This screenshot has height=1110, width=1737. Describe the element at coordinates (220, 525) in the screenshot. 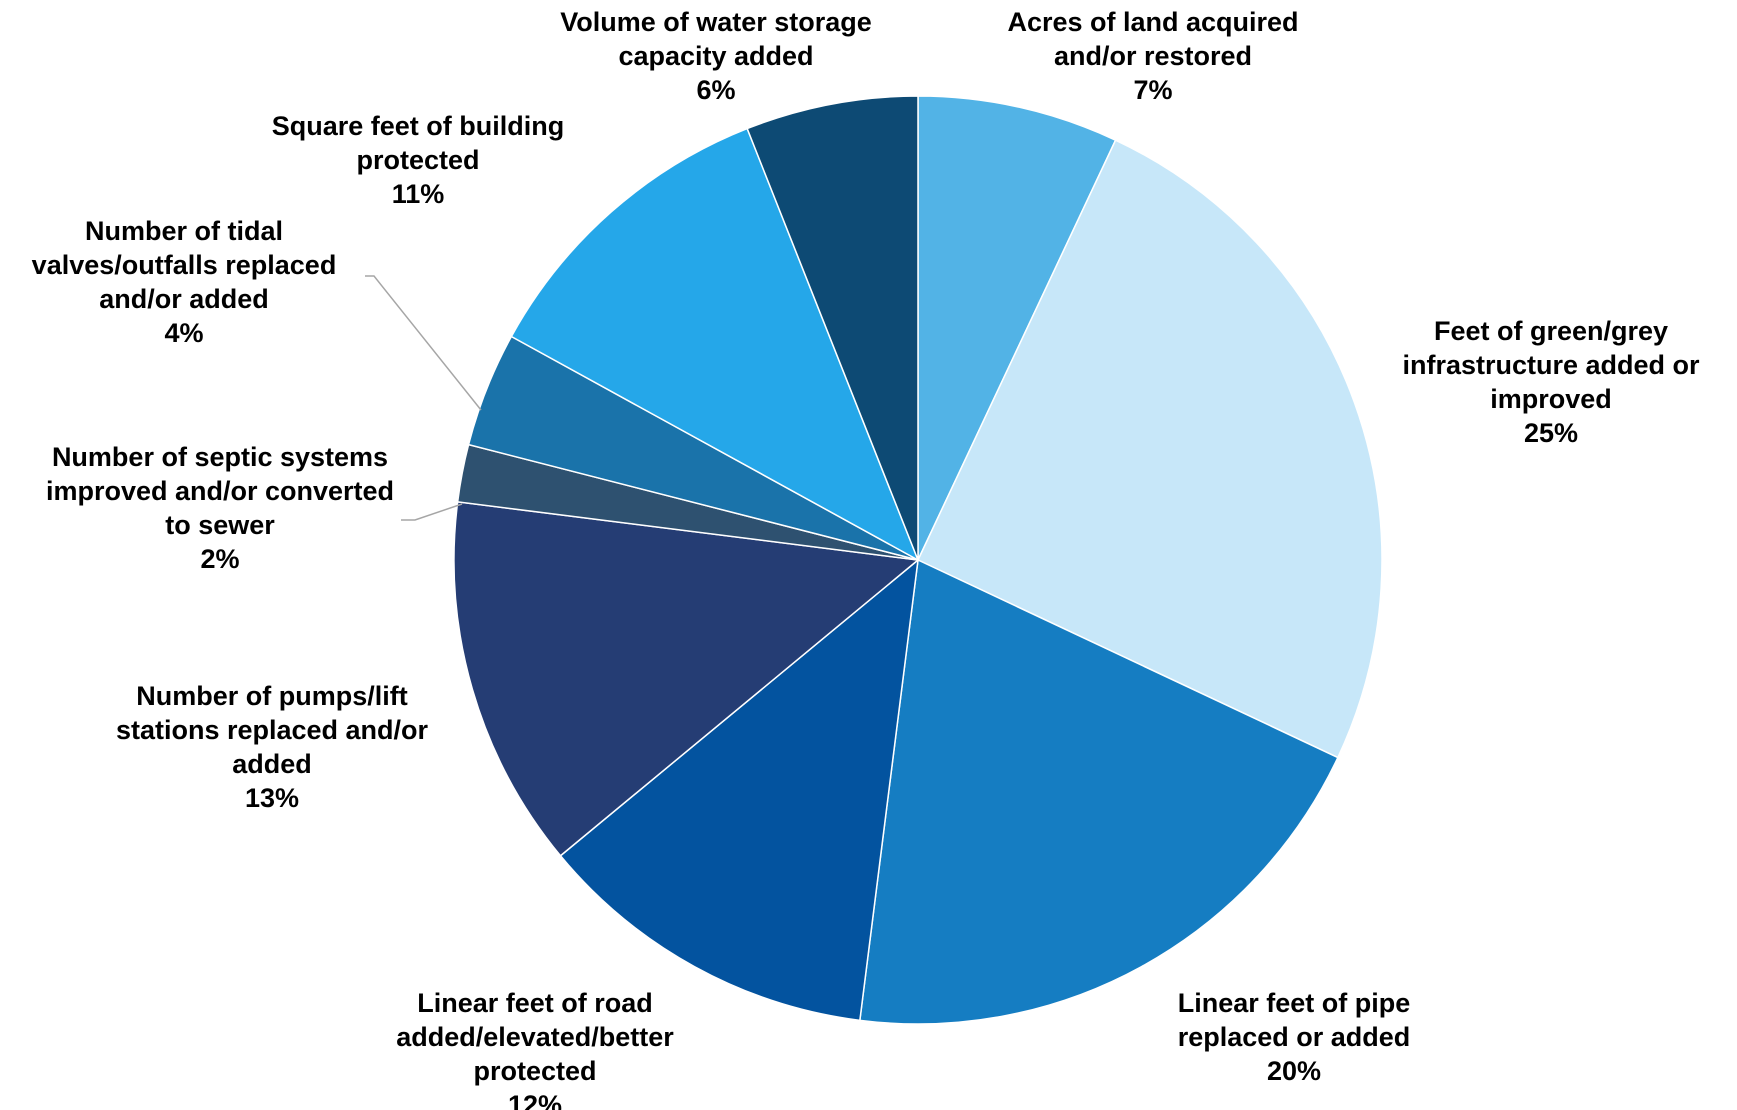

I see `slice-category-label: to sewer` at that location.